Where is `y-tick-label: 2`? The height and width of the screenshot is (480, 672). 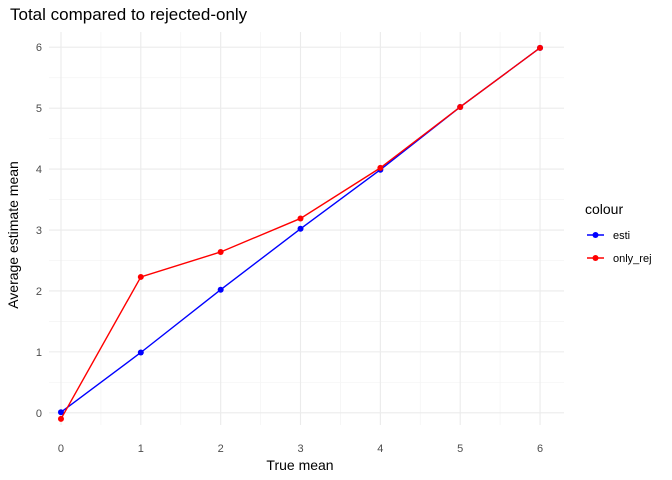 y-tick-label: 2 is located at coordinates (39, 292).